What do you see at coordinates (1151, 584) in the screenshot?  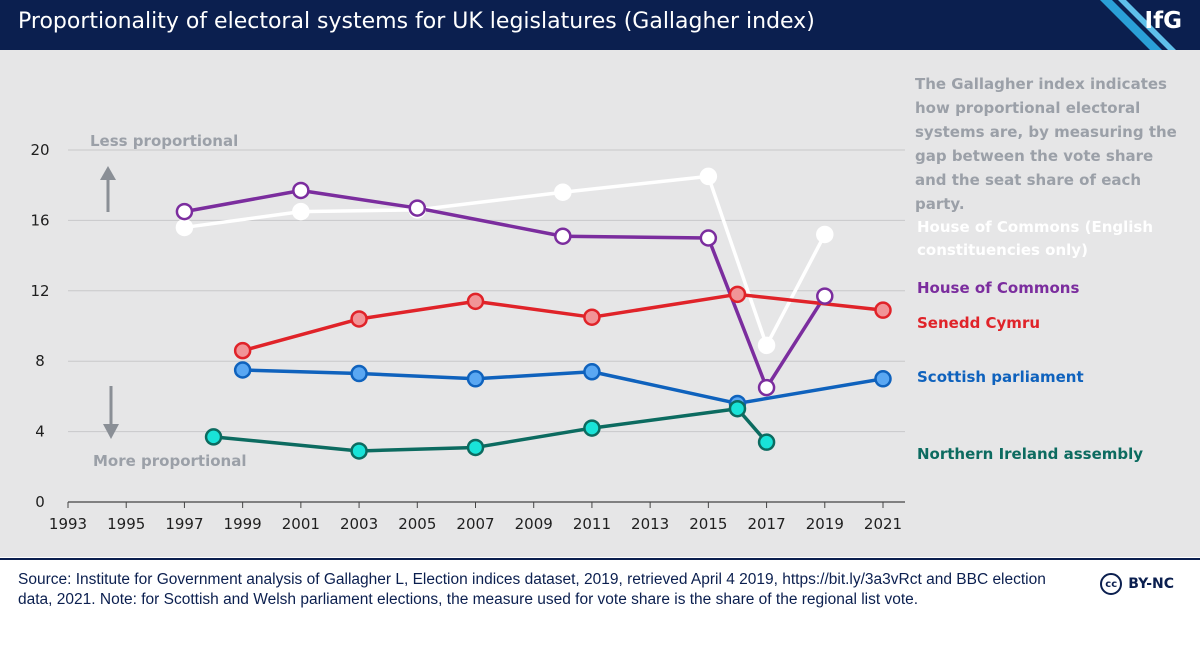 I see `license-label: BY-NC` at bounding box center [1151, 584].